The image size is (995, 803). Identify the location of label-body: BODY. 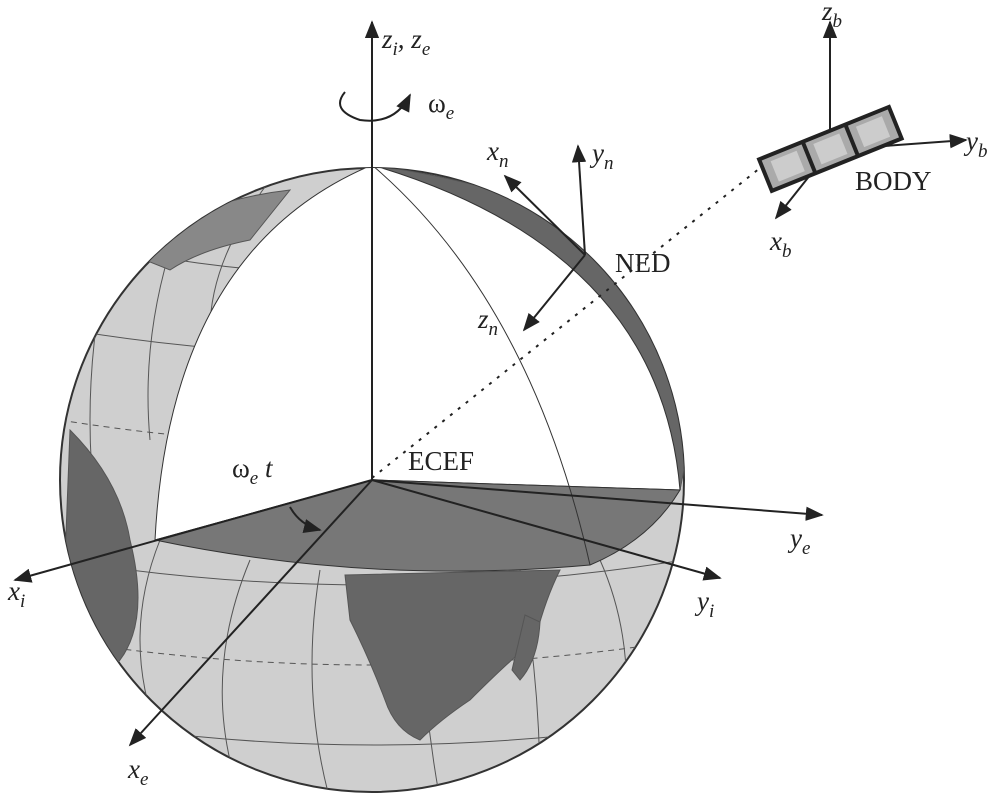
(893, 181).